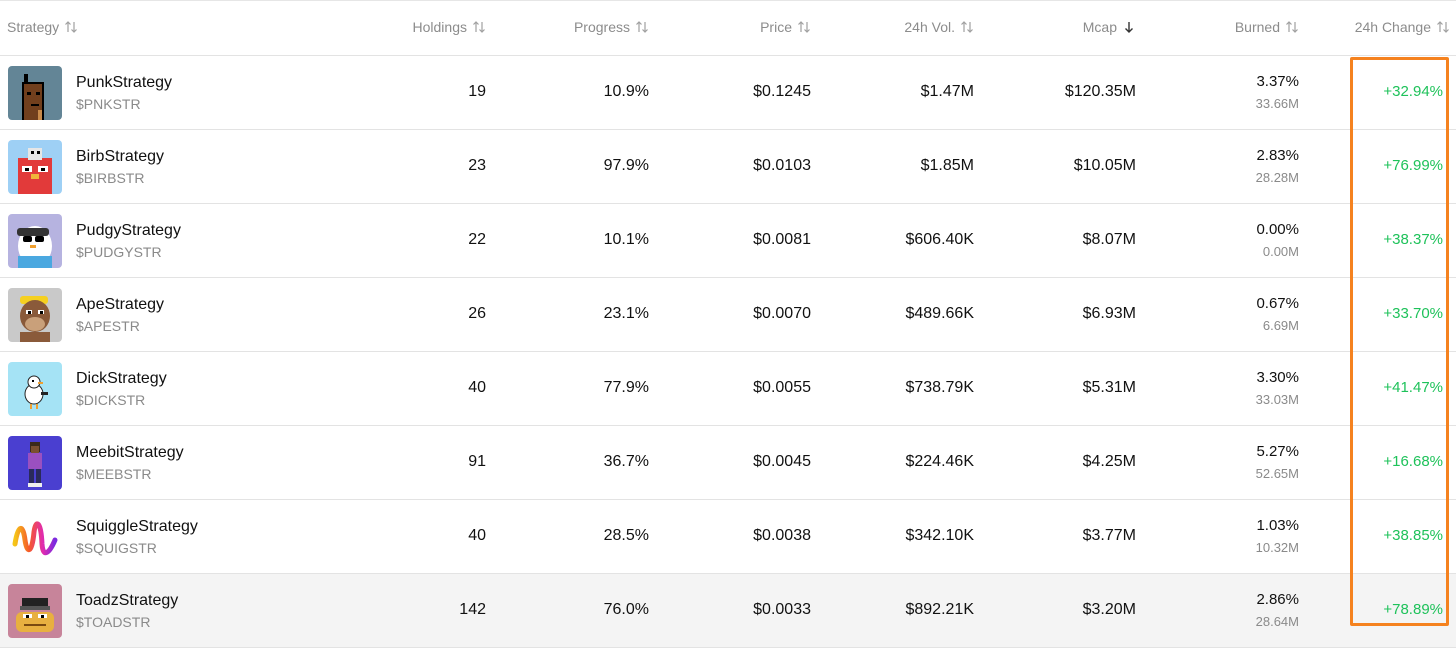 This screenshot has width=1456, height=648. What do you see at coordinates (1280, 251) in the screenshot?
I see `burned-amount: 0.00M` at bounding box center [1280, 251].